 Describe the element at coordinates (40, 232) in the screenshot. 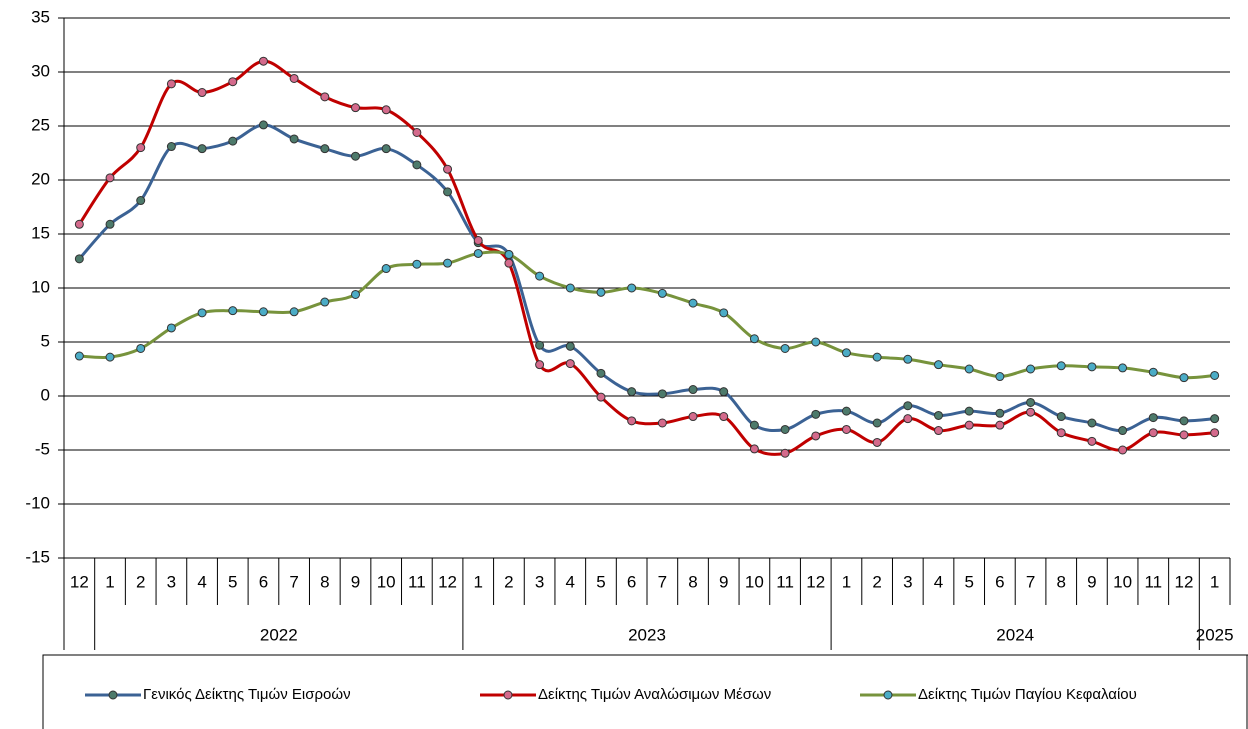

I see `y-tick-label: 15` at that location.